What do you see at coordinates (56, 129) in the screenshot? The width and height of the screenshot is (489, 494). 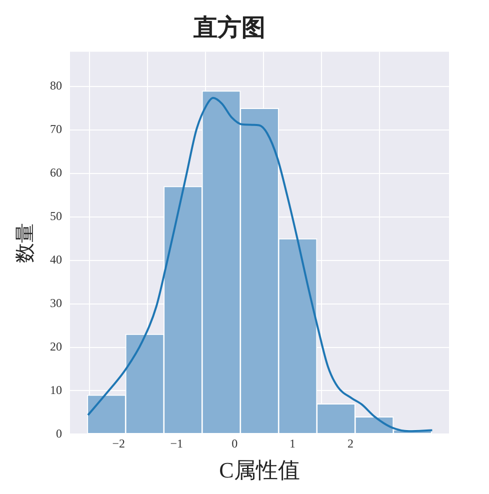 I see `y-tick-label: 70` at bounding box center [56, 129].